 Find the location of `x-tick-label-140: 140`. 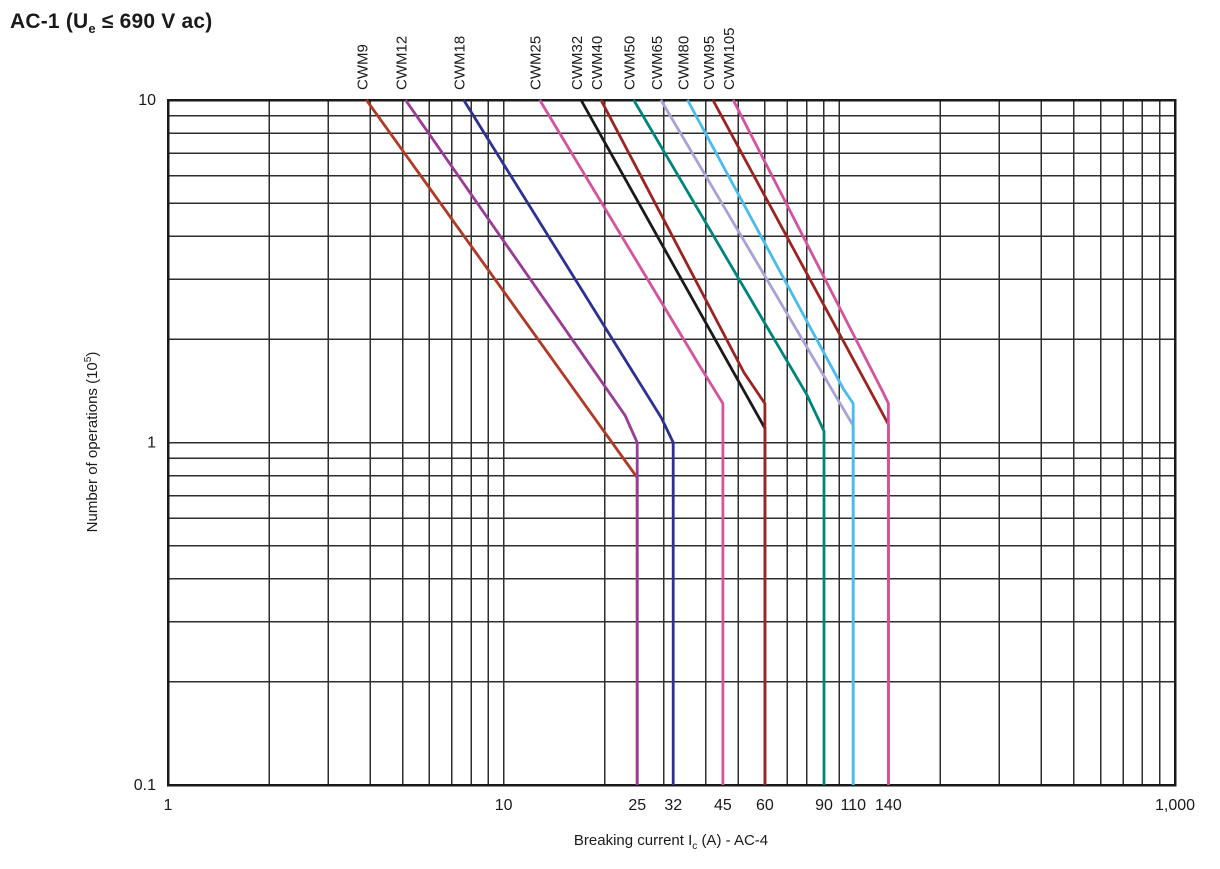

x-tick-label-140: 140 is located at coordinates (888, 805).